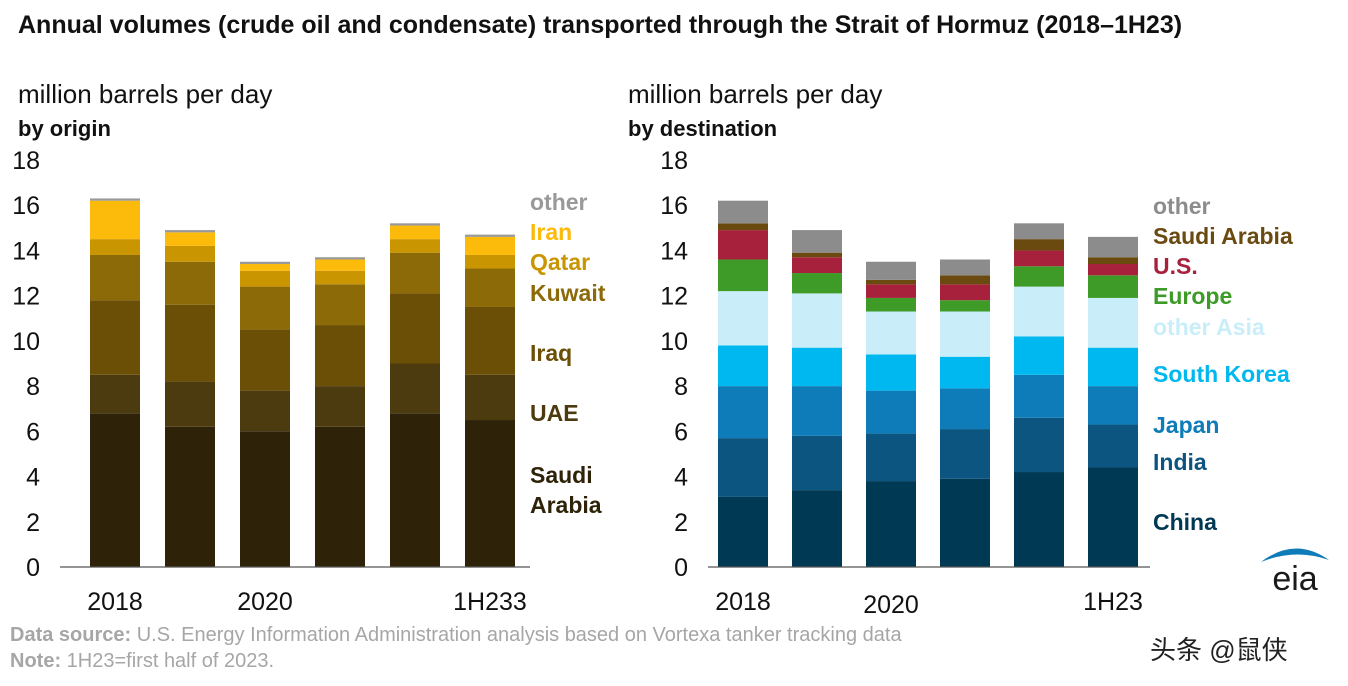 Image resolution: width=1348 pixels, height=686 pixels. Describe the element at coordinates (340, 406) in the screenshot. I see `origin-bar-2021-uae` at that location.